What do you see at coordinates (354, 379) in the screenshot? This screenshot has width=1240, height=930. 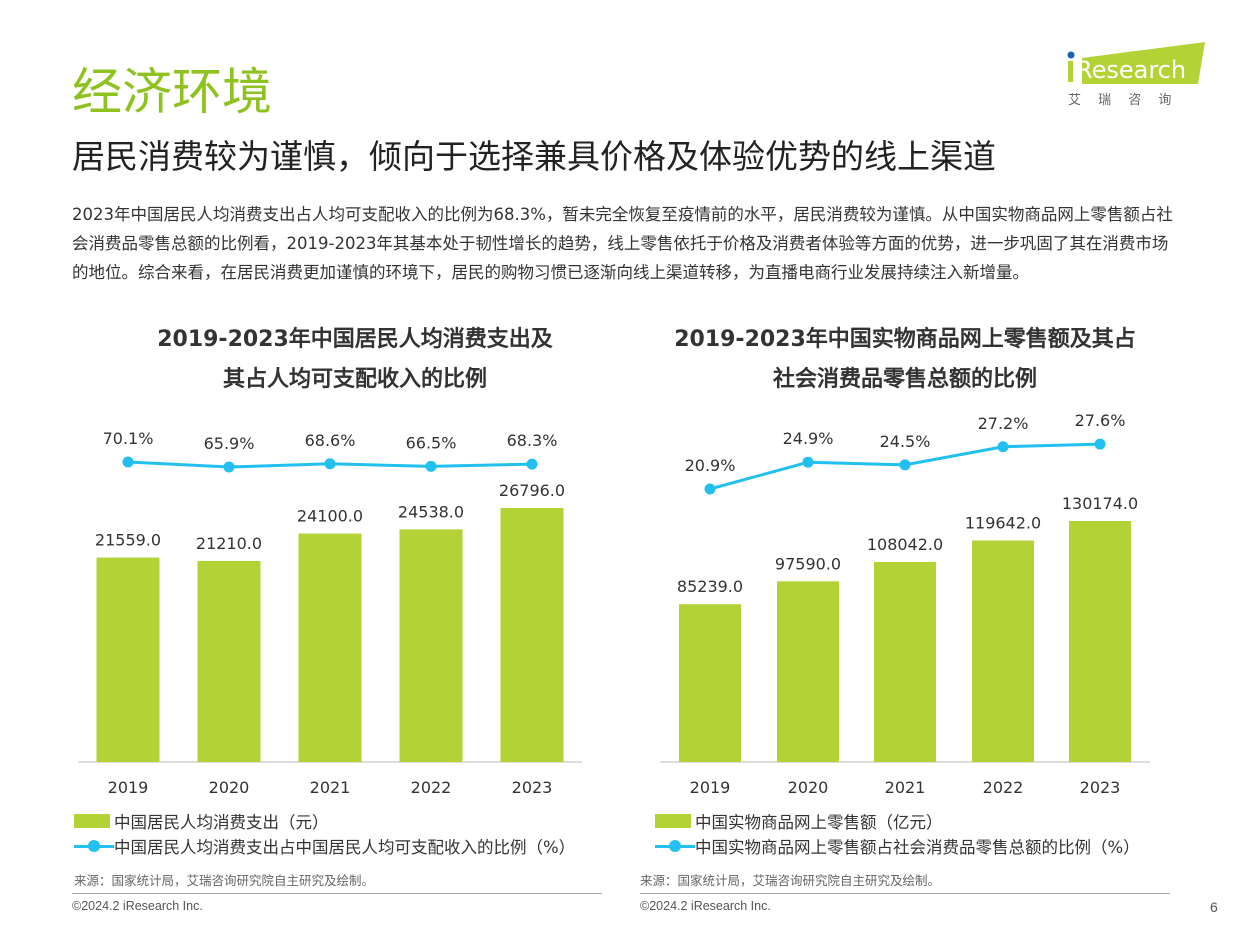 I see `chart1-title-line2: 其占人均可支配收入的比例` at bounding box center [354, 379].